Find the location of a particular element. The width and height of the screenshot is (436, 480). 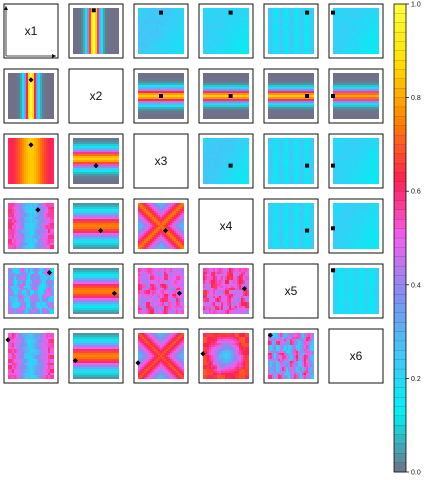

panel-r4-c4: x4 is located at coordinates (226, 226).